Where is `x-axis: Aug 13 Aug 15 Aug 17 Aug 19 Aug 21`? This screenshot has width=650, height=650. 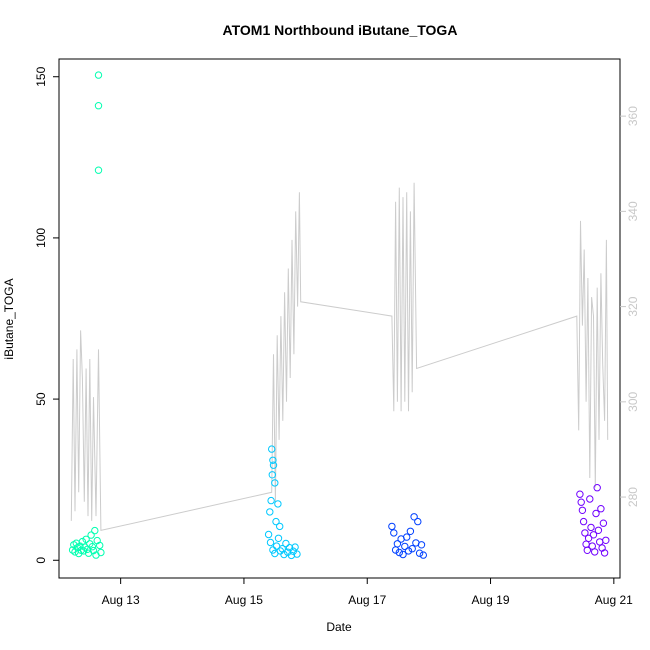
x-axis: Aug 13 Aug 15 Aug 17 Aug 19 Aug 21 is located at coordinates (367, 592).